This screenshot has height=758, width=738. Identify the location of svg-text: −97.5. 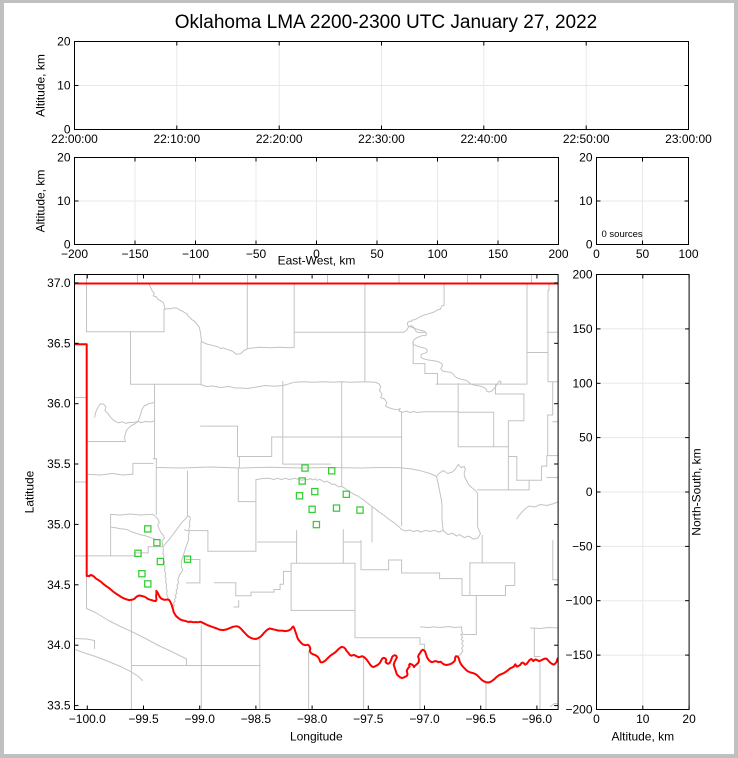
(368, 719).